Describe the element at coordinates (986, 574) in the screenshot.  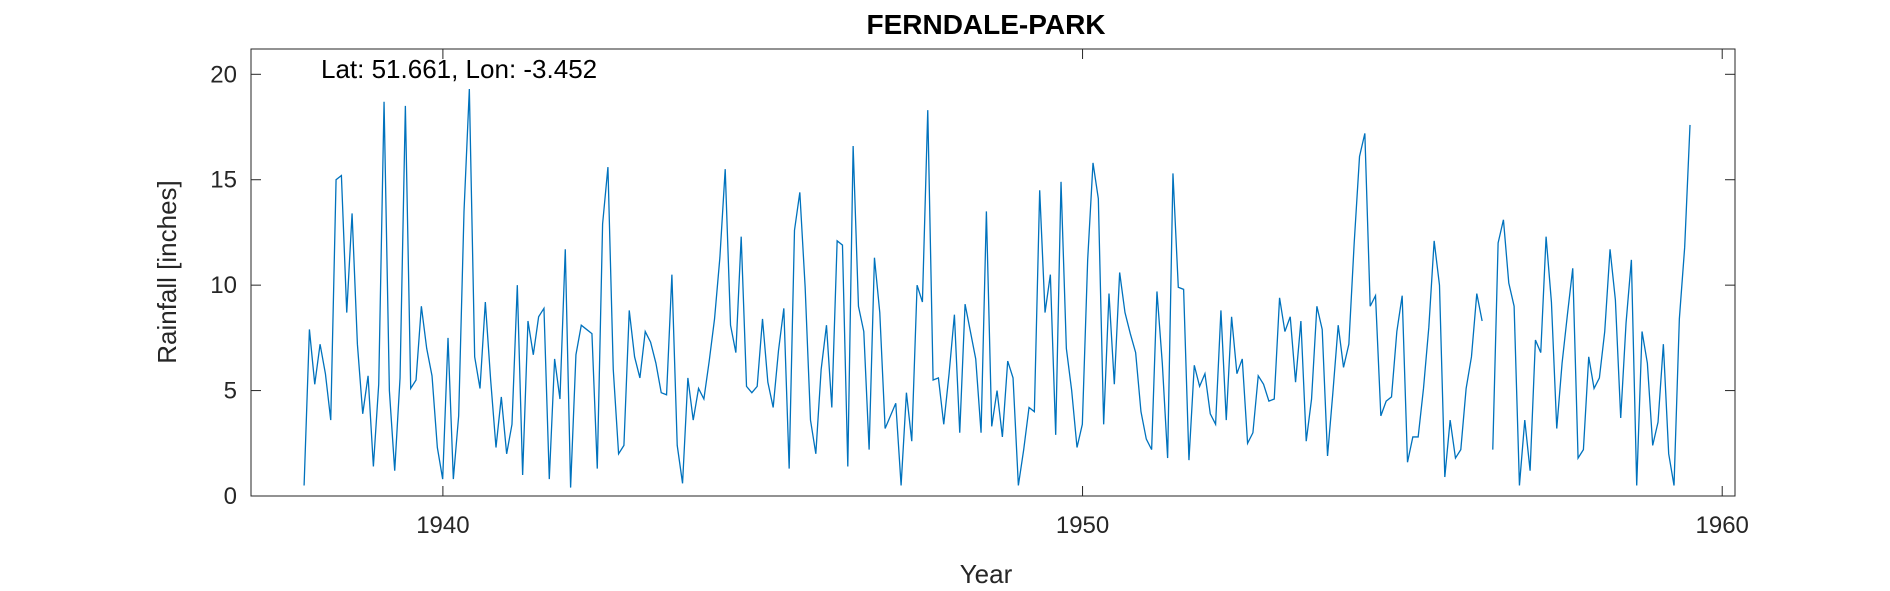
I see `x-axis-label: Year` at that location.